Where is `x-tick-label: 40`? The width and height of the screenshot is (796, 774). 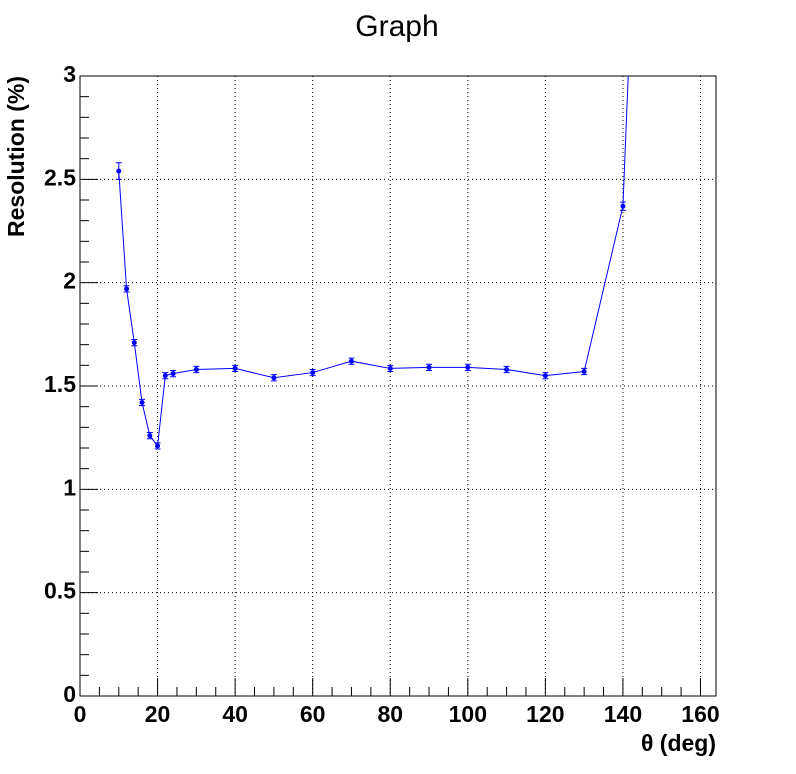 x-tick-label: 40 is located at coordinates (235, 714).